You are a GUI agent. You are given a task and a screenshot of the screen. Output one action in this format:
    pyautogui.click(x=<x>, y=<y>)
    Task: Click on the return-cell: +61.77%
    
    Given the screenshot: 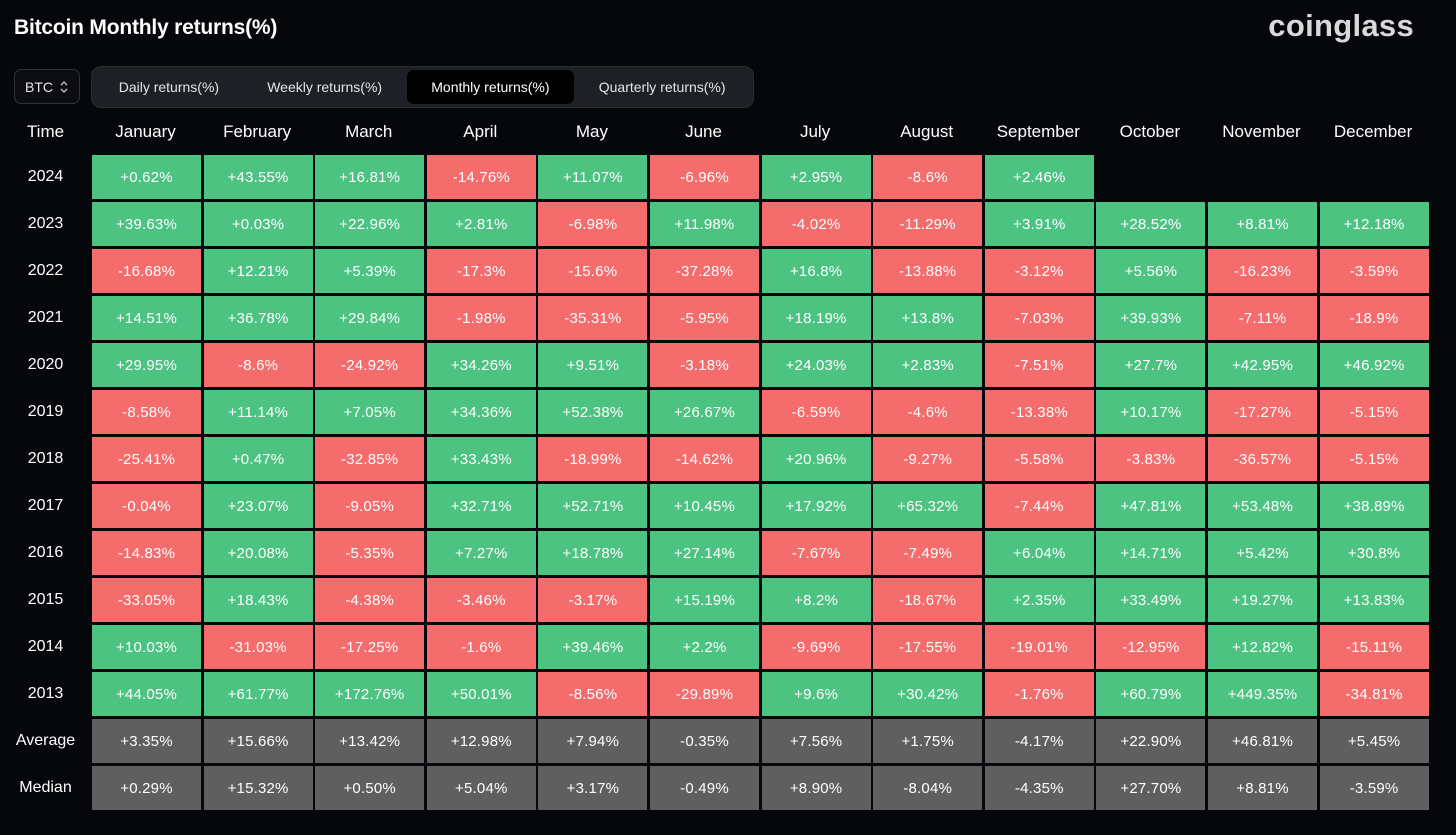 What is the action you would take?
    pyautogui.click(x=258, y=694)
    